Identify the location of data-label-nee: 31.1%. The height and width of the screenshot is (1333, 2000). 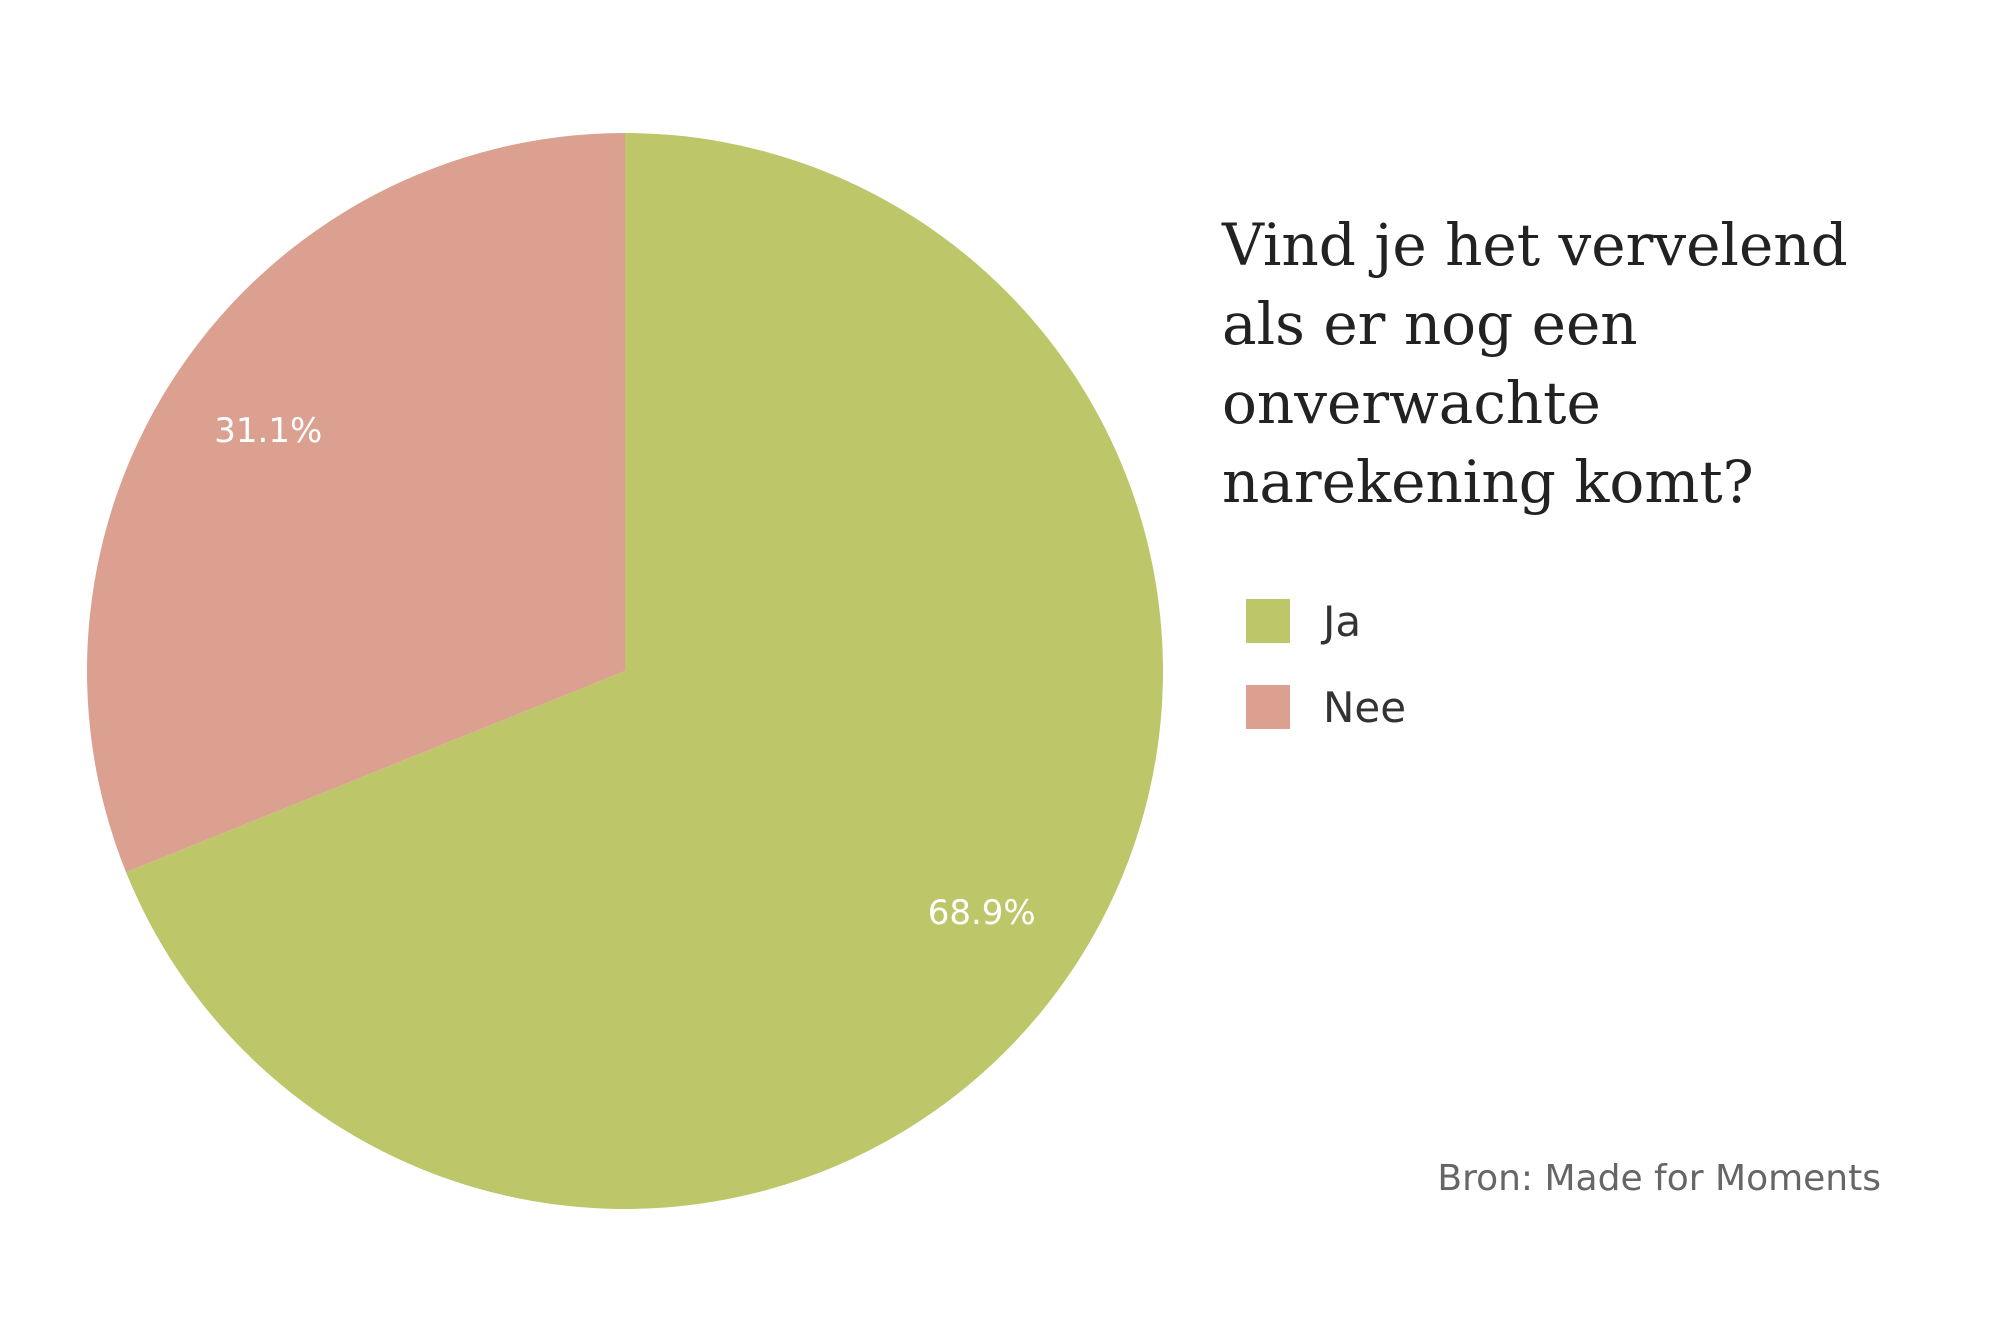
(268, 431).